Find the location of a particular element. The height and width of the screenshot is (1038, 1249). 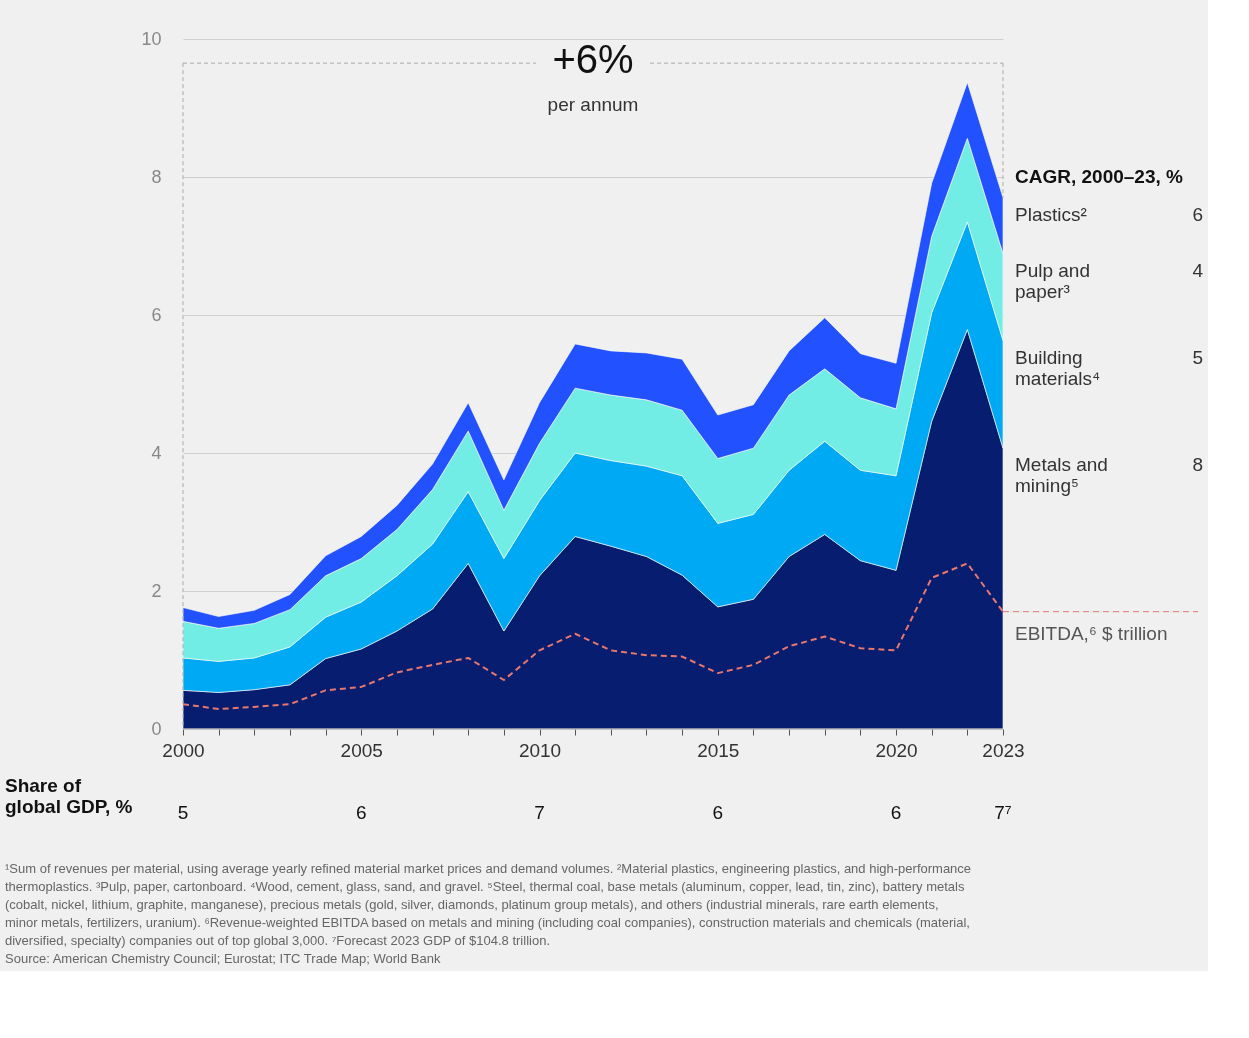

source-note: Source: American Chemistry Council; Eurostat; ITC Trade Map; World Bank is located at coordinates (223, 958).